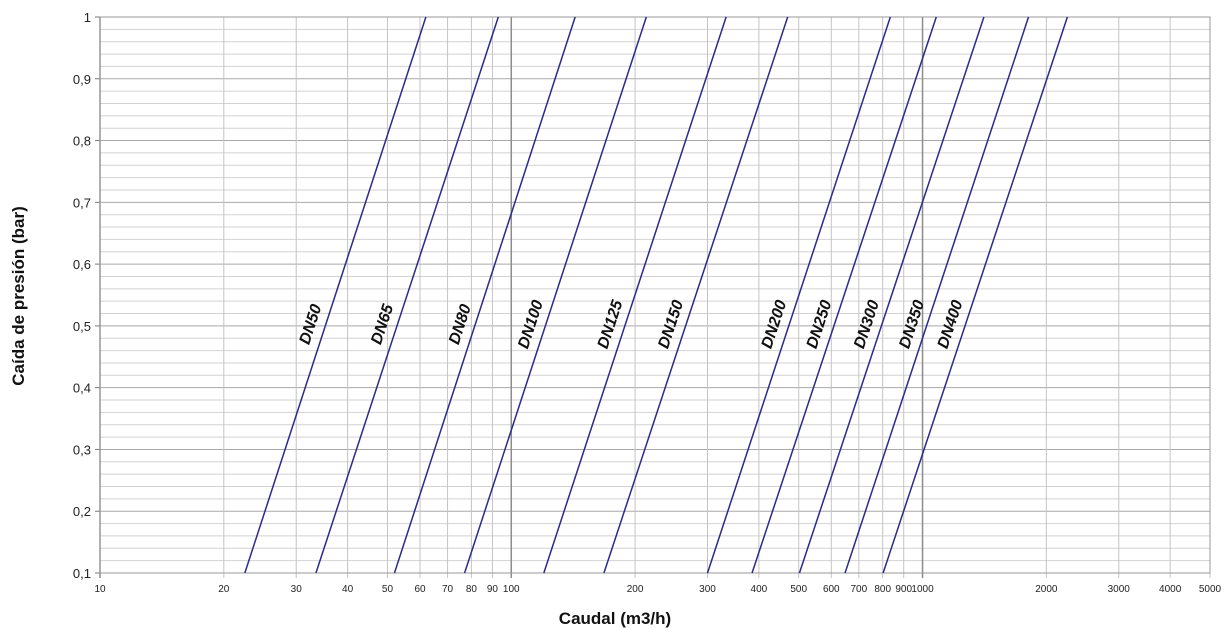  I want to click on x-tick-label: 700, so click(858, 589).